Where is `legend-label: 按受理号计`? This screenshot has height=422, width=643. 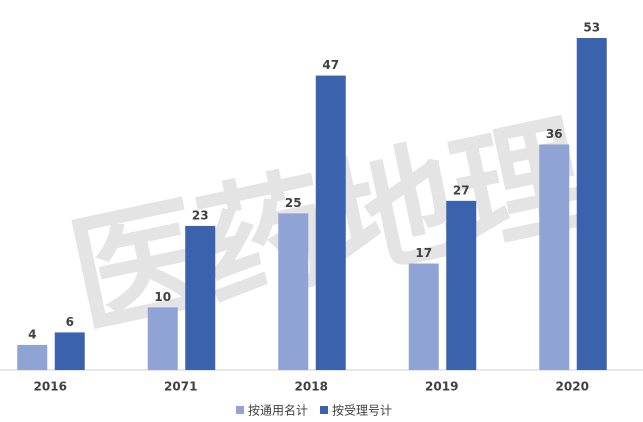
legend-label: 按受理号计 is located at coordinates (362, 411).